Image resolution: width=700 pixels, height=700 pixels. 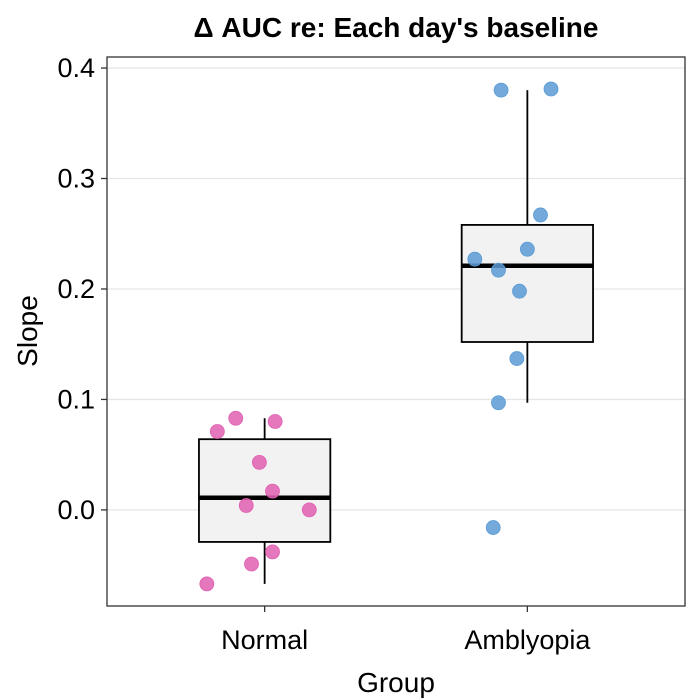 I want to click on y-axis: 0.0 0.1 0.2 0.3 0.4, so click(x=82, y=289).